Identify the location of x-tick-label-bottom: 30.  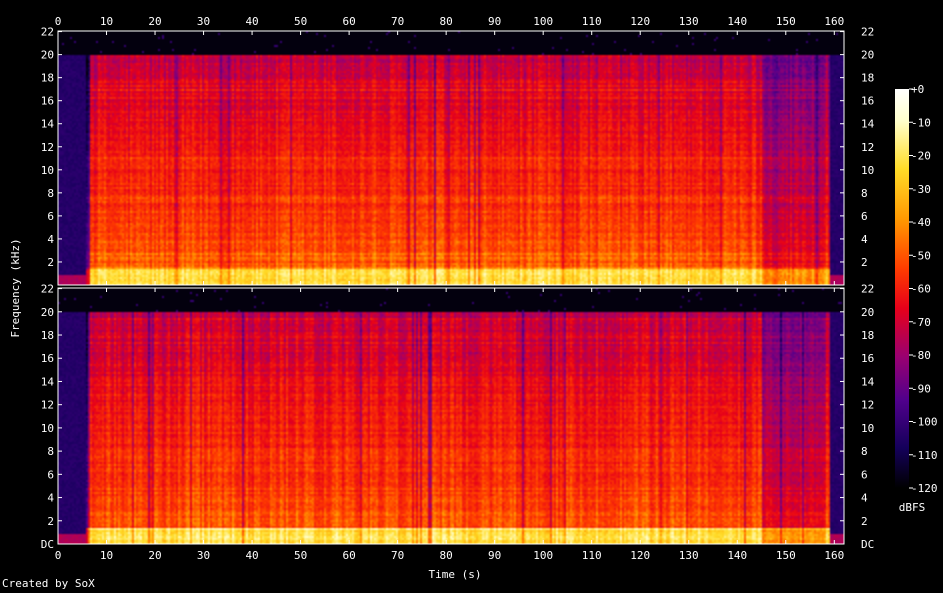
(203, 555).